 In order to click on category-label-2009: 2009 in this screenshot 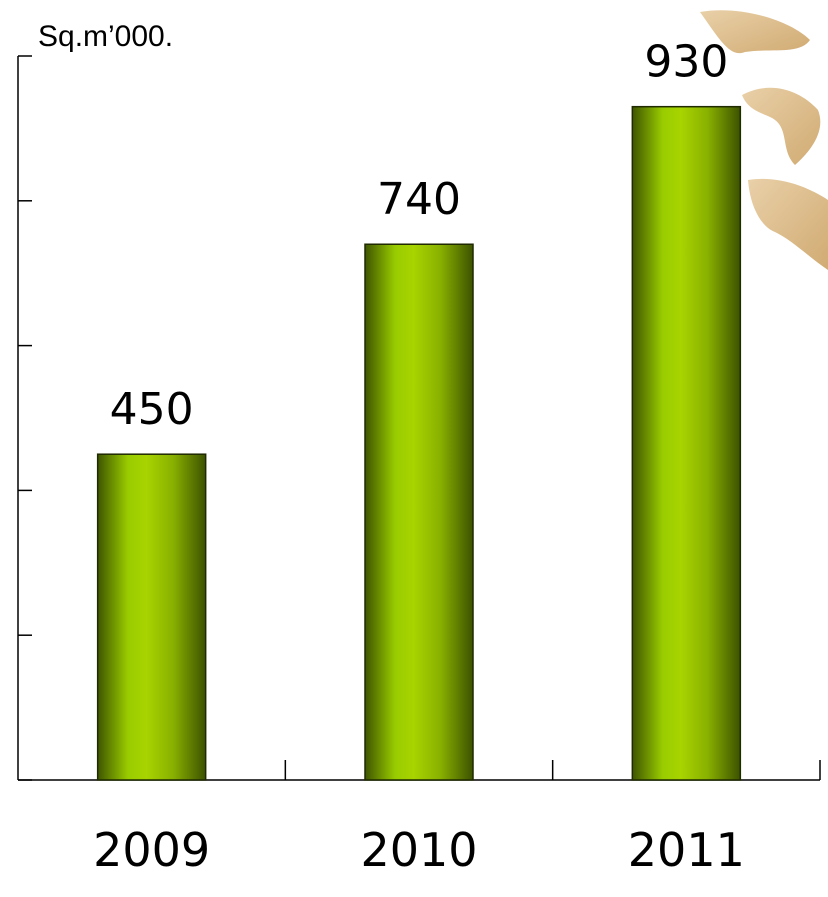, I will do `click(151, 850)`.